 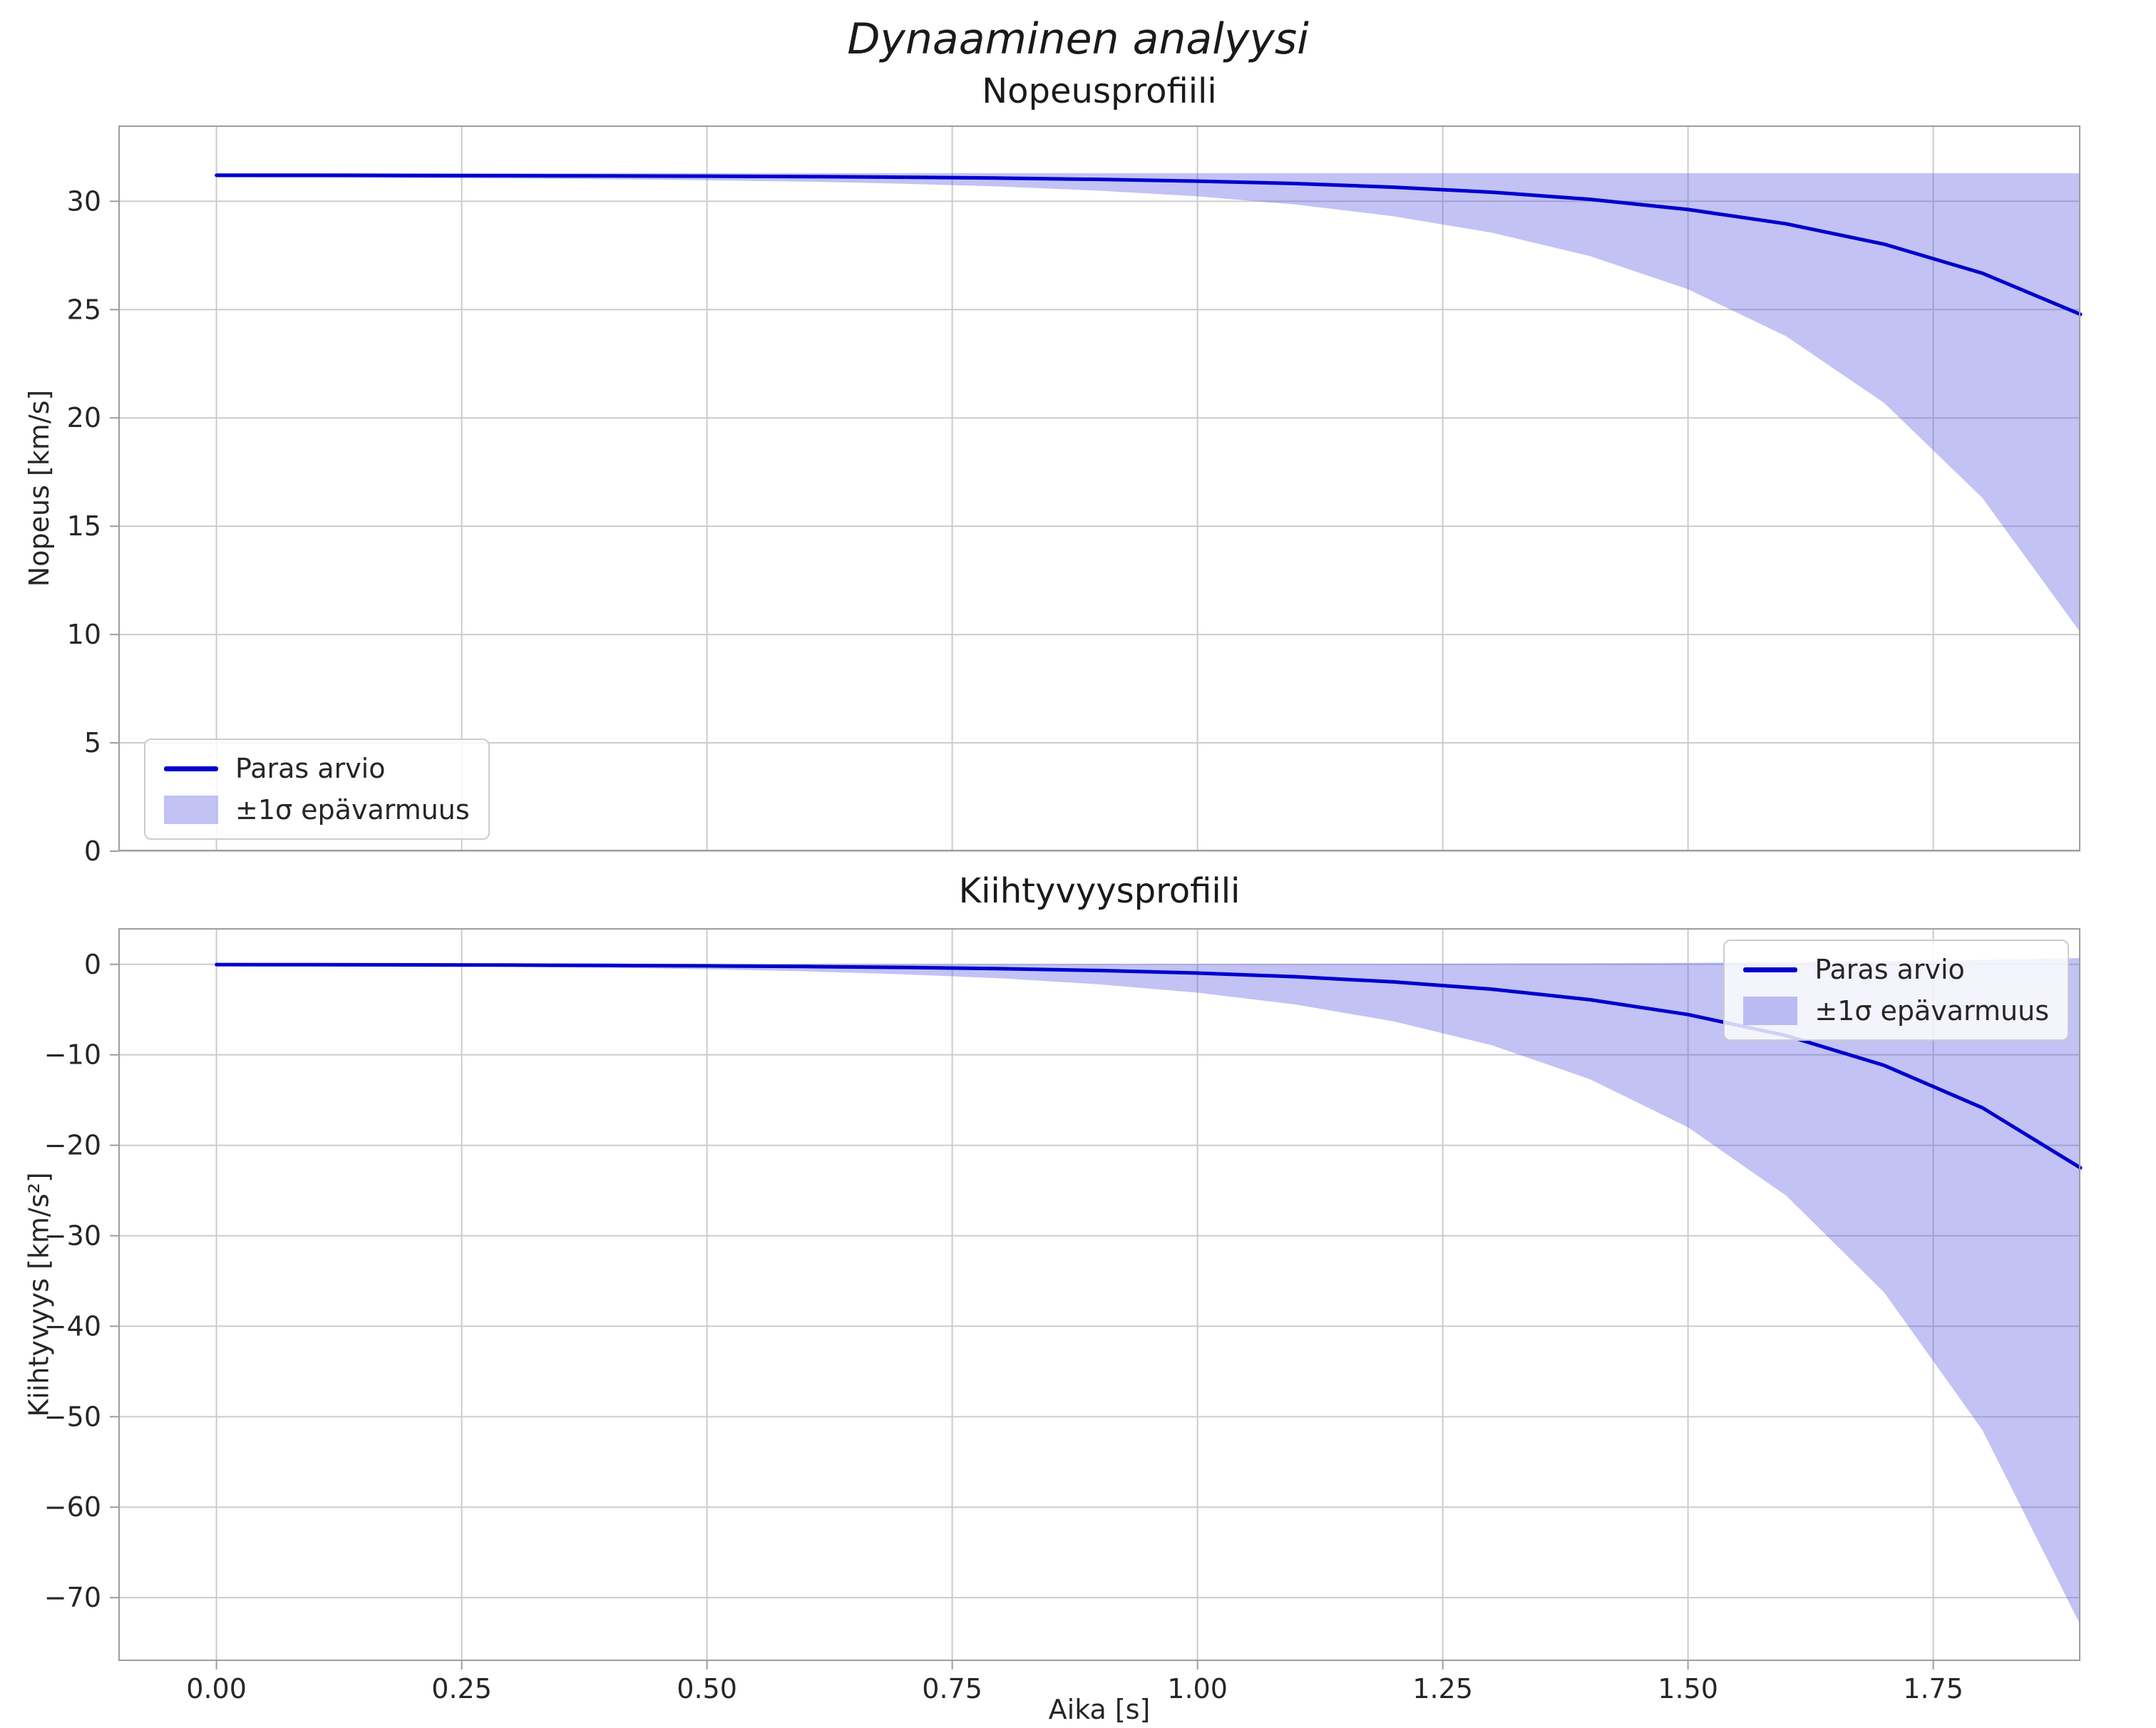 What do you see at coordinates (84, 417) in the screenshot?
I see `y-tick-label: 20` at bounding box center [84, 417].